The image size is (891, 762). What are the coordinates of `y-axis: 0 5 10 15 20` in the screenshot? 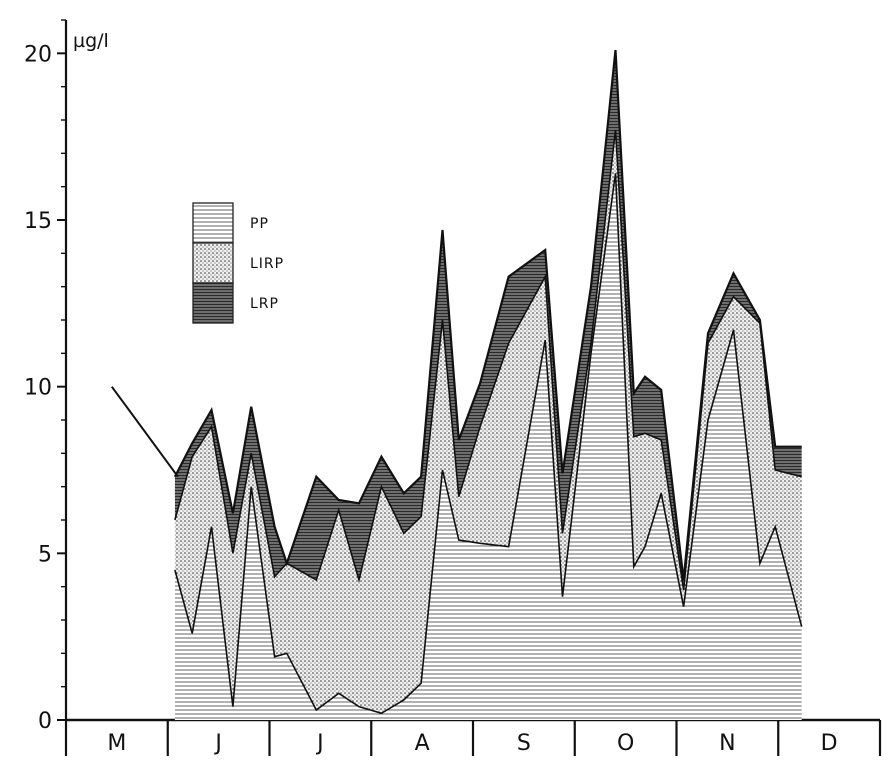 It's located at (46, 376).